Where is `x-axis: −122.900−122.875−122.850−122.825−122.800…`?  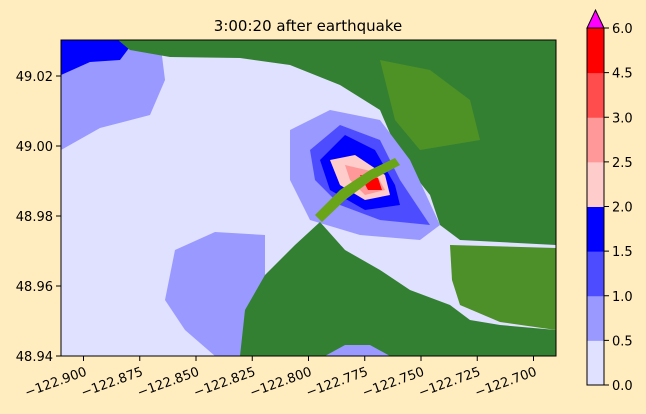
x-axis: −122.900−122.875−122.850−122.825−122.800… is located at coordinates (281, 378).